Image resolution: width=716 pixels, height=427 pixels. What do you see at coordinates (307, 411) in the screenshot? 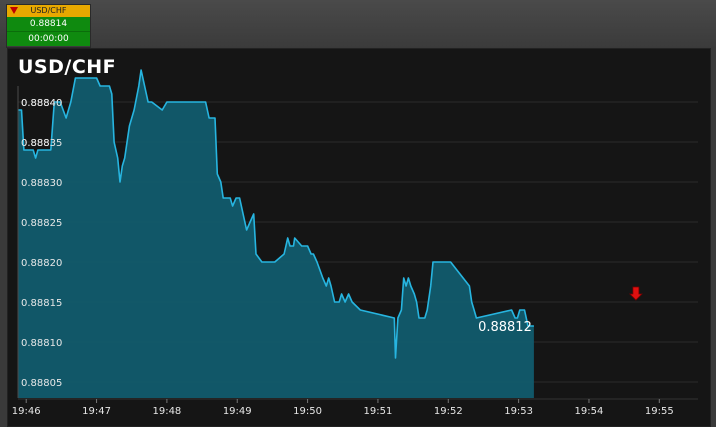
I see `x-tick-label: 19:50` at bounding box center [307, 411].